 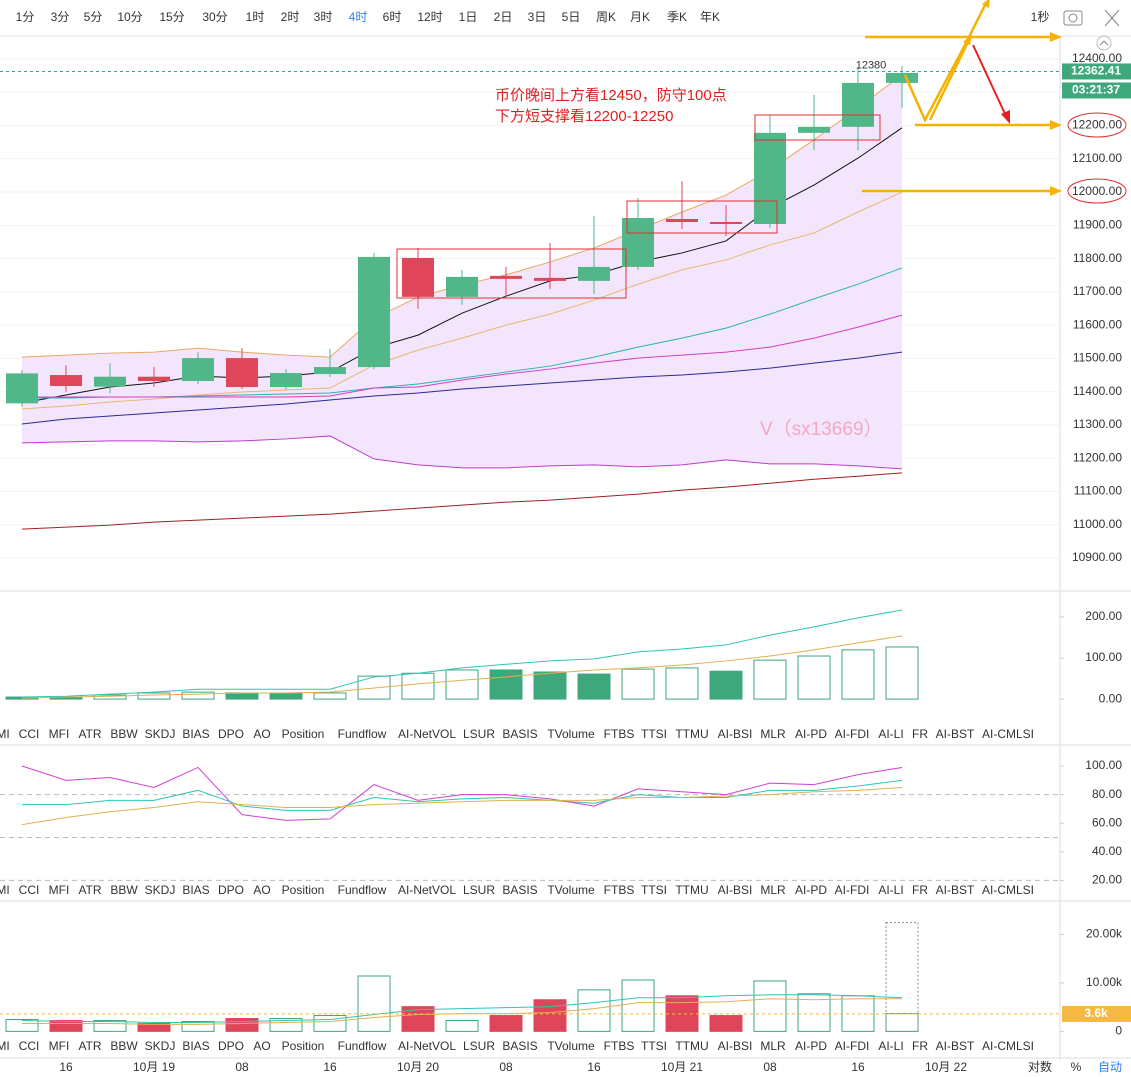 What do you see at coordinates (129, 17) in the screenshot?
I see `timeframe-button: 10分` at bounding box center [129, 17].